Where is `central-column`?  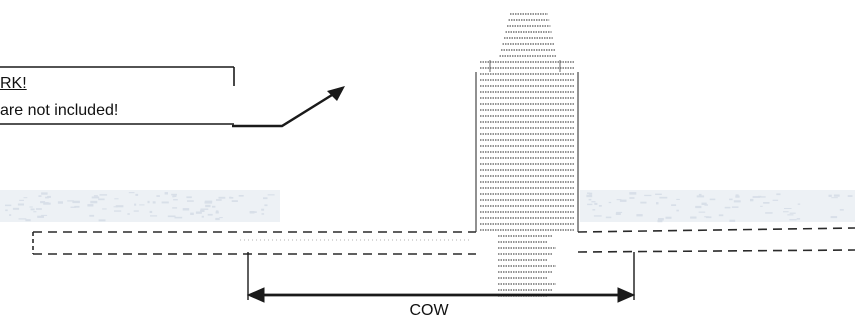
central-column is located at coordinates (525, 155).